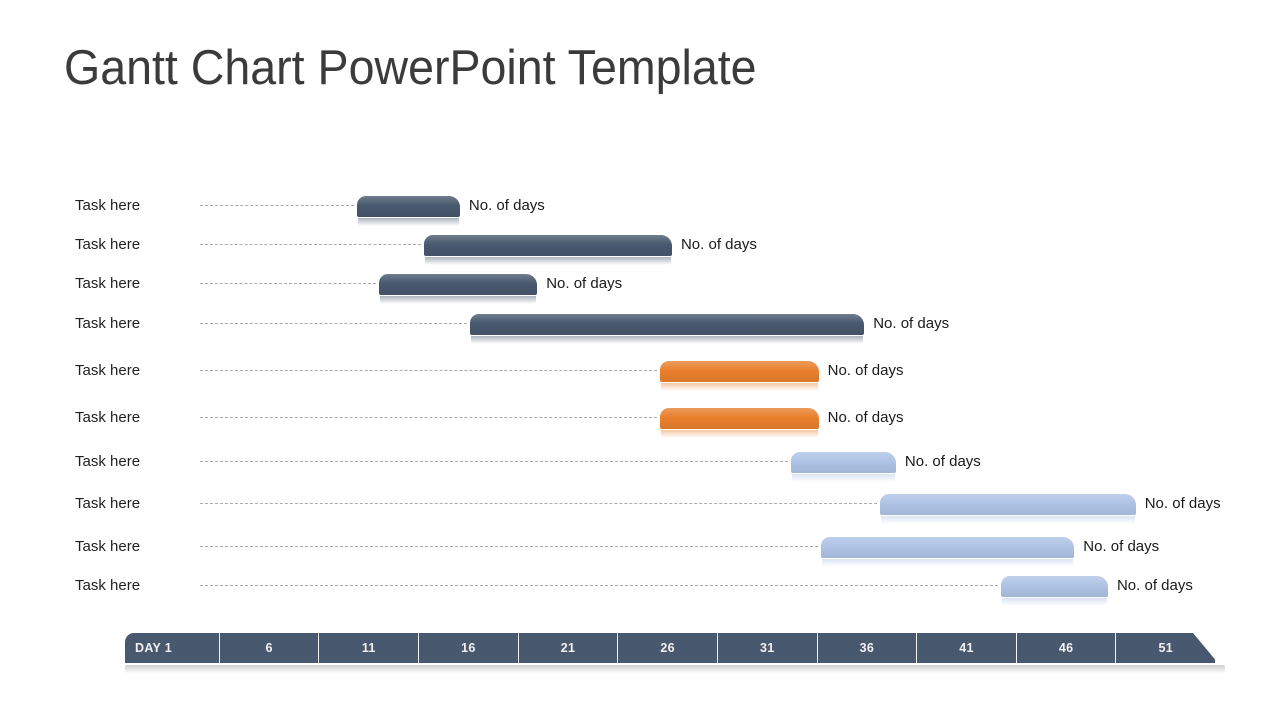  I want to click on timeline-tick-label: DAY 1, so click(153, 648).